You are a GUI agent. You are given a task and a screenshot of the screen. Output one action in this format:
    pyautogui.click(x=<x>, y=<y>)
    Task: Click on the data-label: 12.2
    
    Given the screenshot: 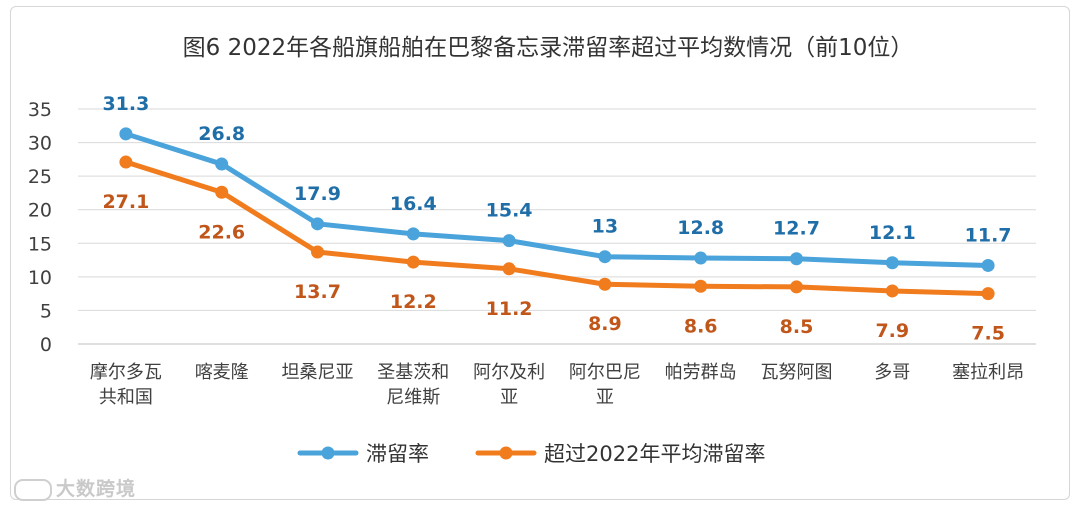 What is the action you would take?
    pyautogui.click(x=413, y=302)
    